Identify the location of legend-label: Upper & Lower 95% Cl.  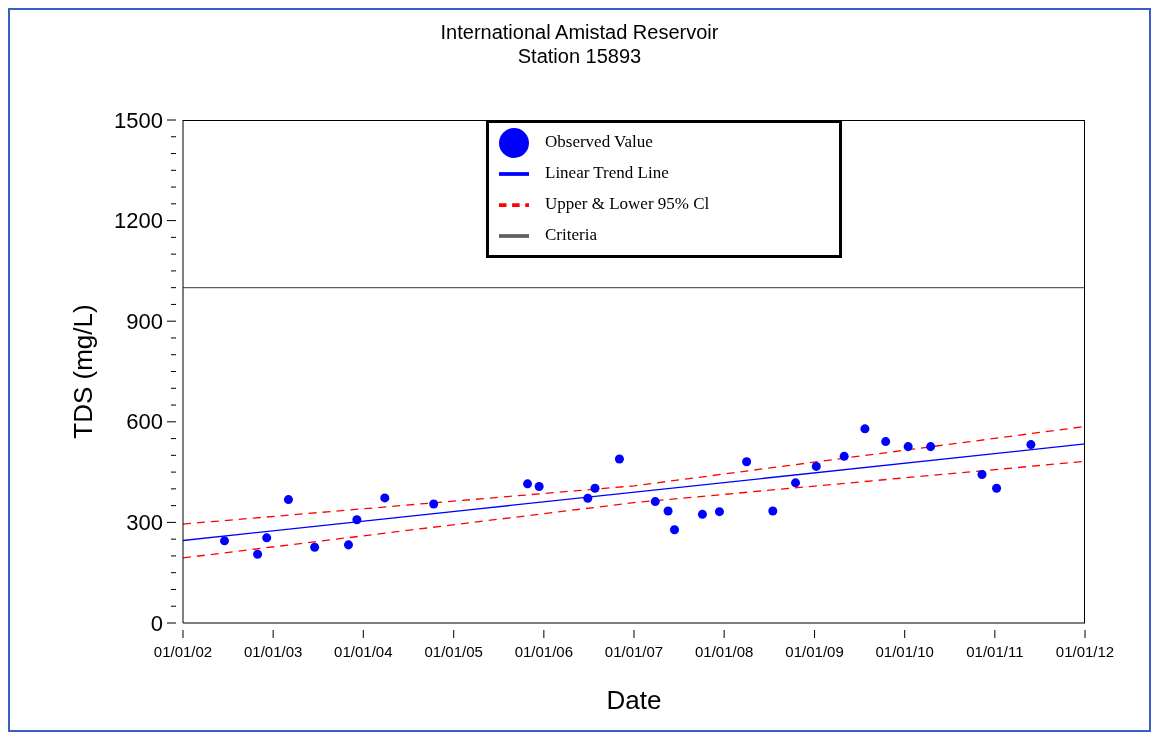
(627, 204).